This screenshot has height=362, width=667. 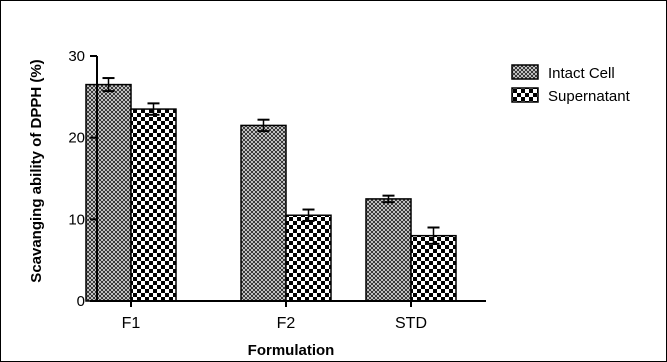 What do you see at coordinates (589, 96) in the screenshot?
I see `legend-label: Supernatant` at bounding box center [589, 96].